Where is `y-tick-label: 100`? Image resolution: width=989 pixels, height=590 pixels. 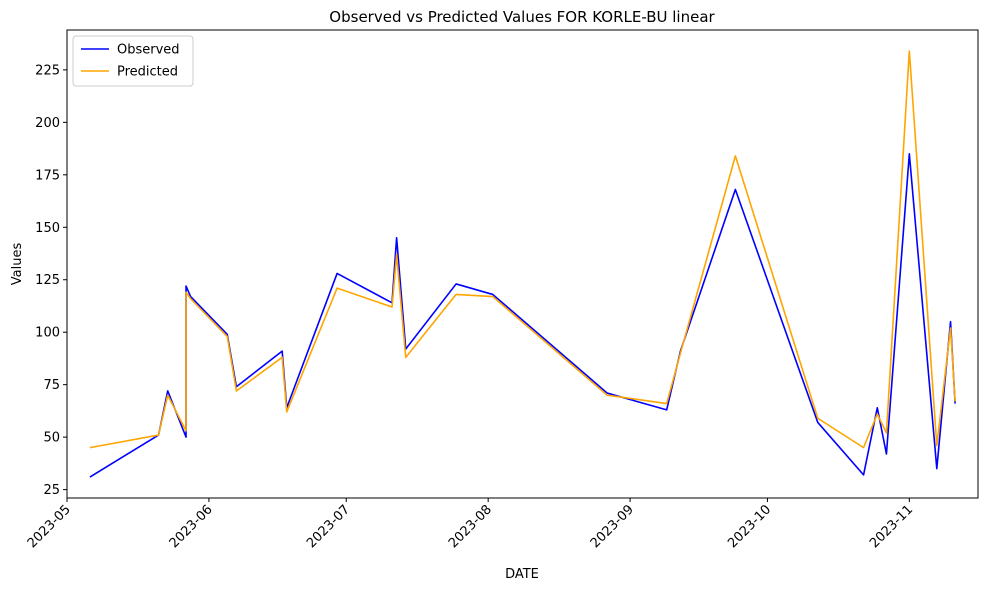 y-tick-label: 100 is located at coordinates (47, 333).